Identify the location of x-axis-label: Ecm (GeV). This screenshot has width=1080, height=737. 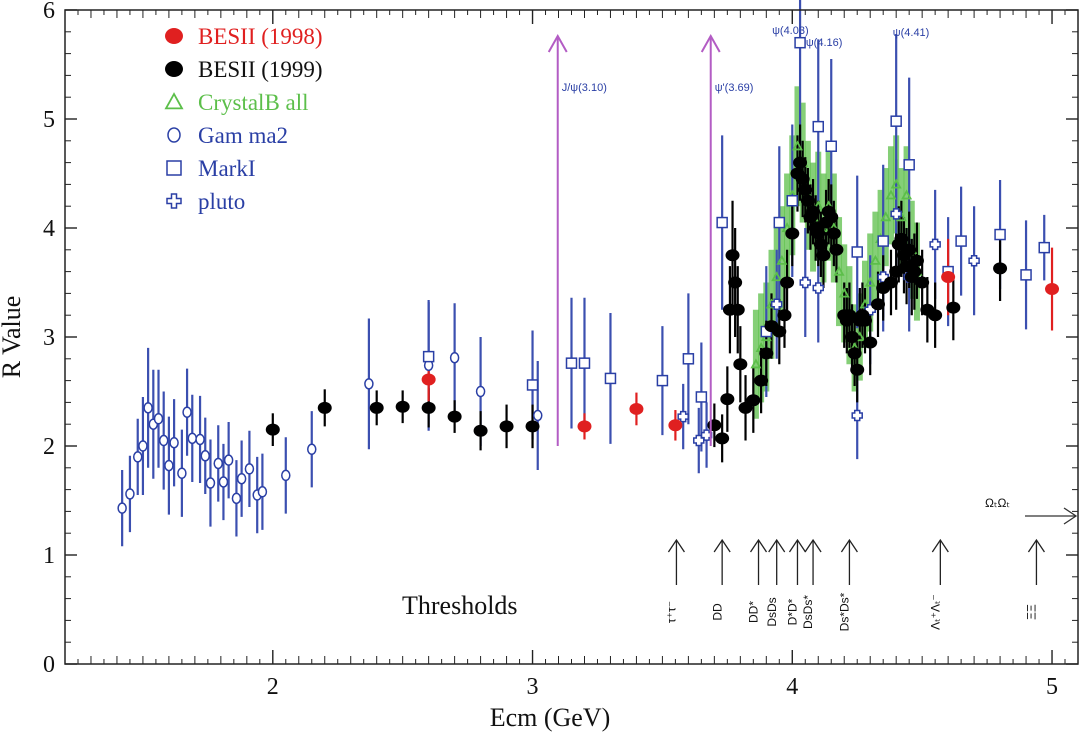
(550, 717).